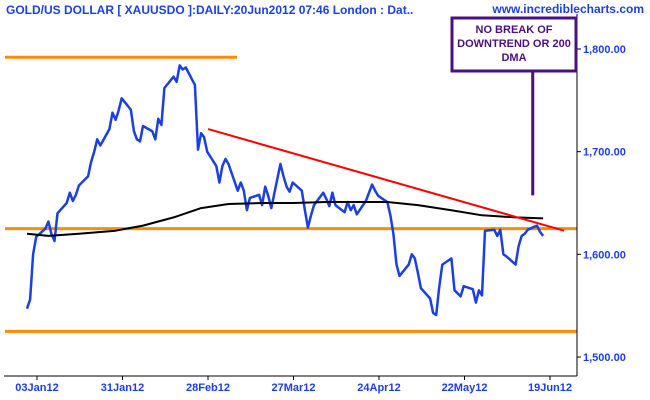 This screenshot has height=400, width=650. I want to click on annotation-box, so click(514, 44).